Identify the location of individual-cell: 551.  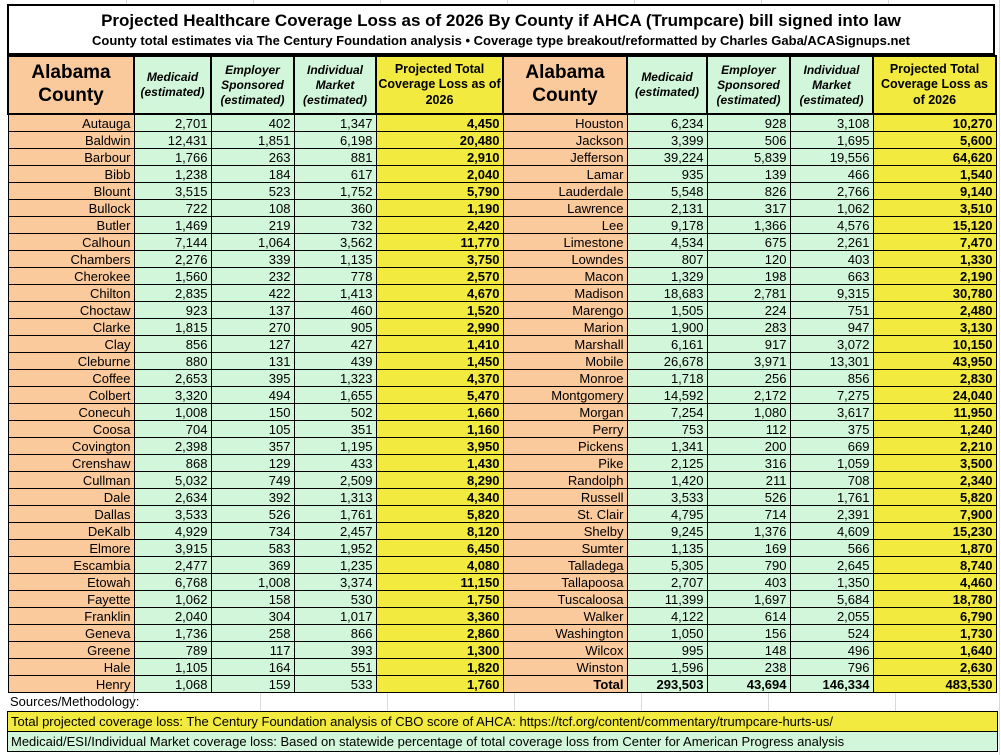
(335, 667).